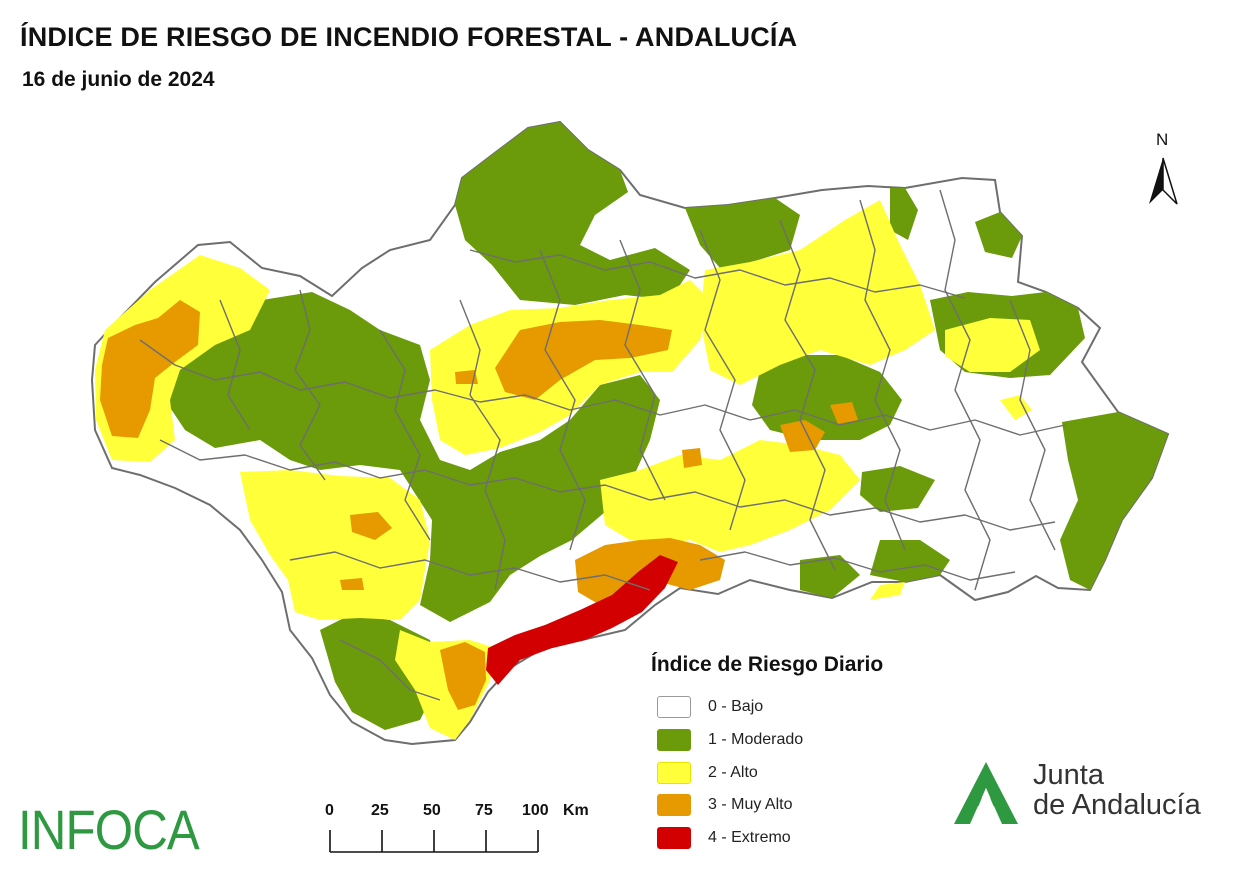  I want to click on junta-line1: Junta, so click(1068, 775).